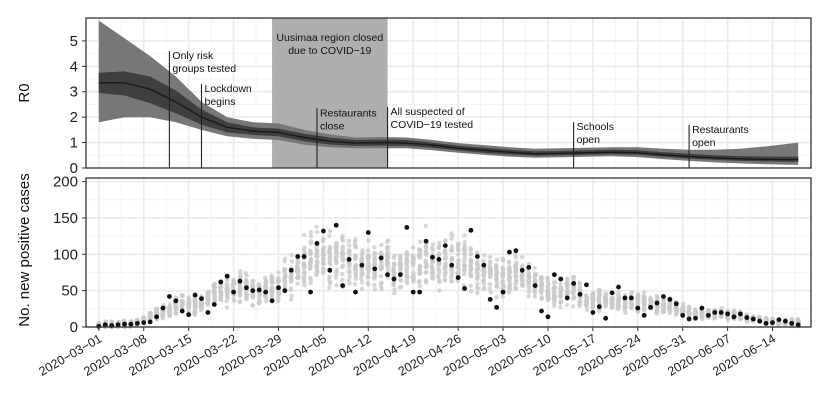 The height and width of the screenshot is (415, 830). What do you see at coordinates (204, 69) in the screenshot?
I see `event-label: groups tested` at bounding box center [204, 69].